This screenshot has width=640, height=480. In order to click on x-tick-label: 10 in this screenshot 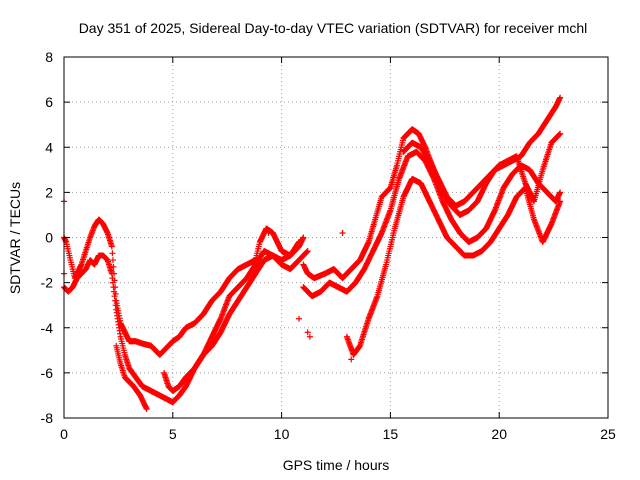, I will do `click(282, 434)`.